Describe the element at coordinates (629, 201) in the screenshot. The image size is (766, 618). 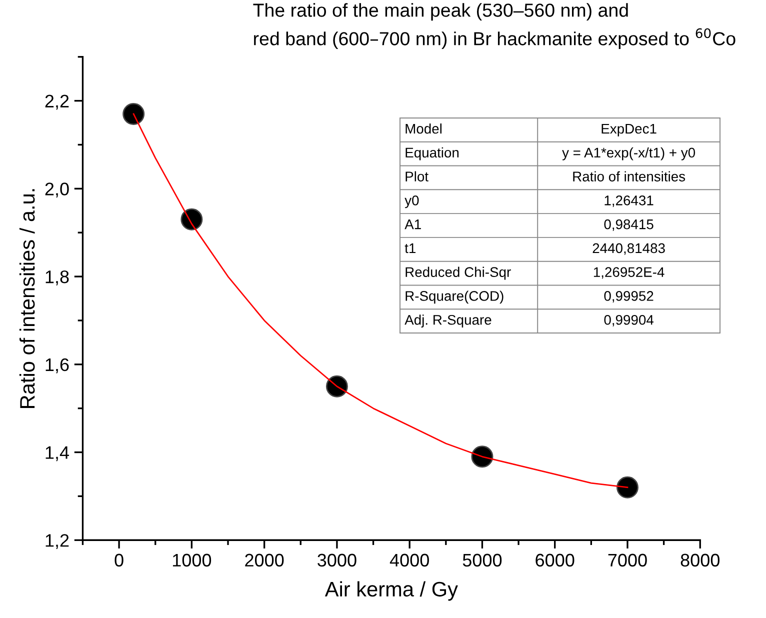
I see `annotation: 1,26431` at that location.